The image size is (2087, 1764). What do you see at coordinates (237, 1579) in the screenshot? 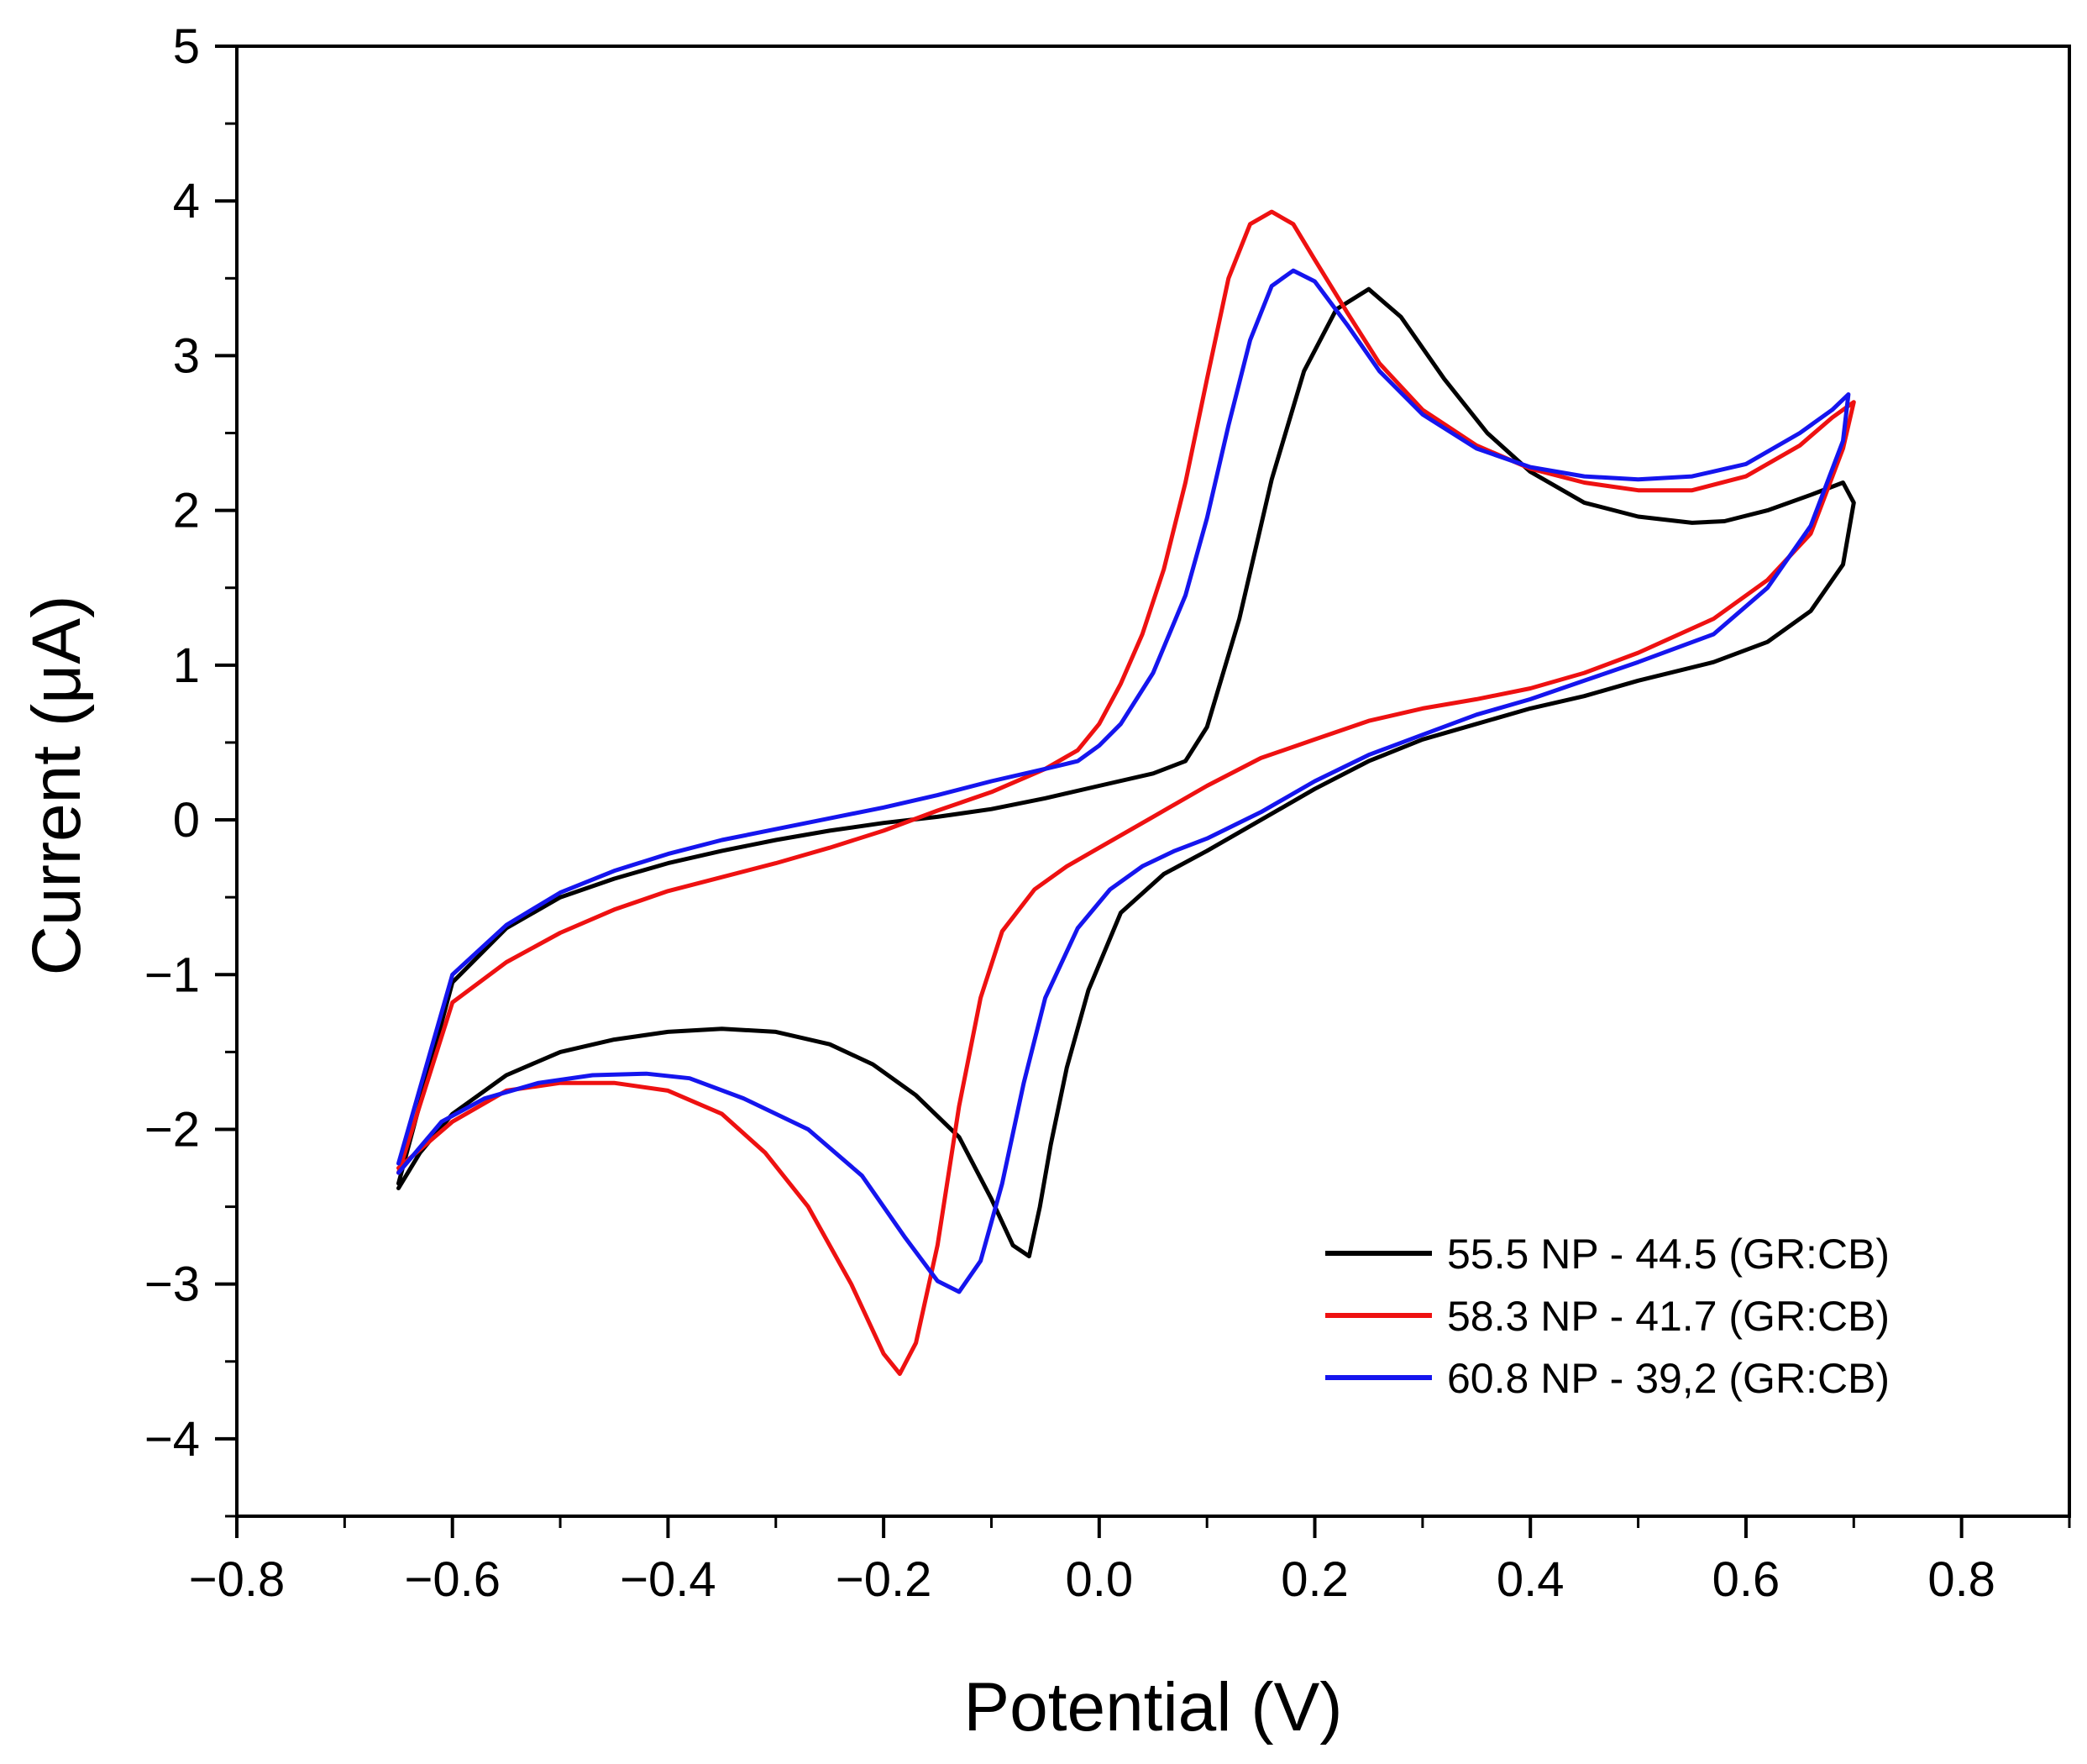
I see `x-tick-label: −0.8` at bounding box center [237, 1579].